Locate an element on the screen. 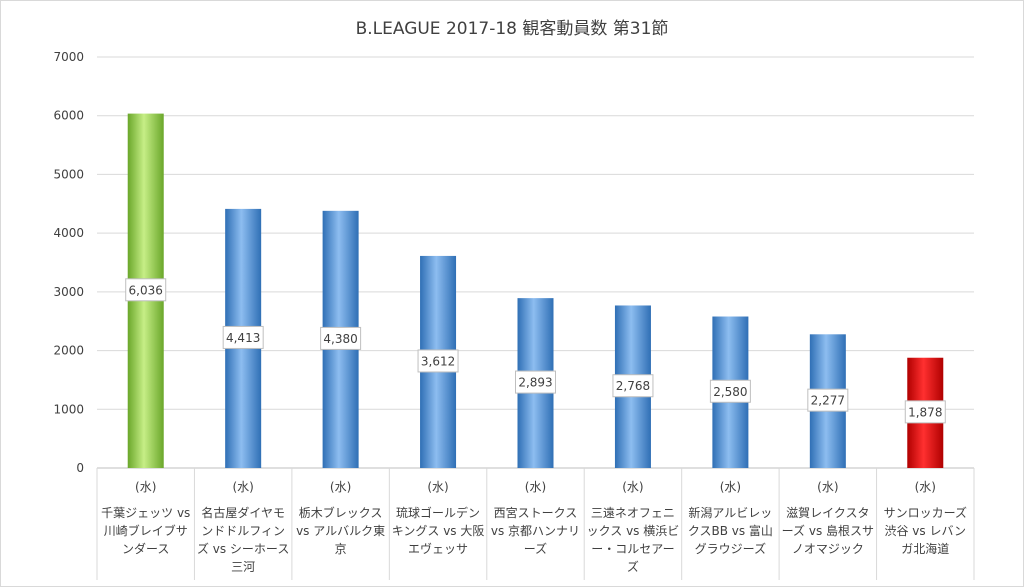 The image size is (1024, 587). data-label: 6,036 is located at coordinates (146, 290).